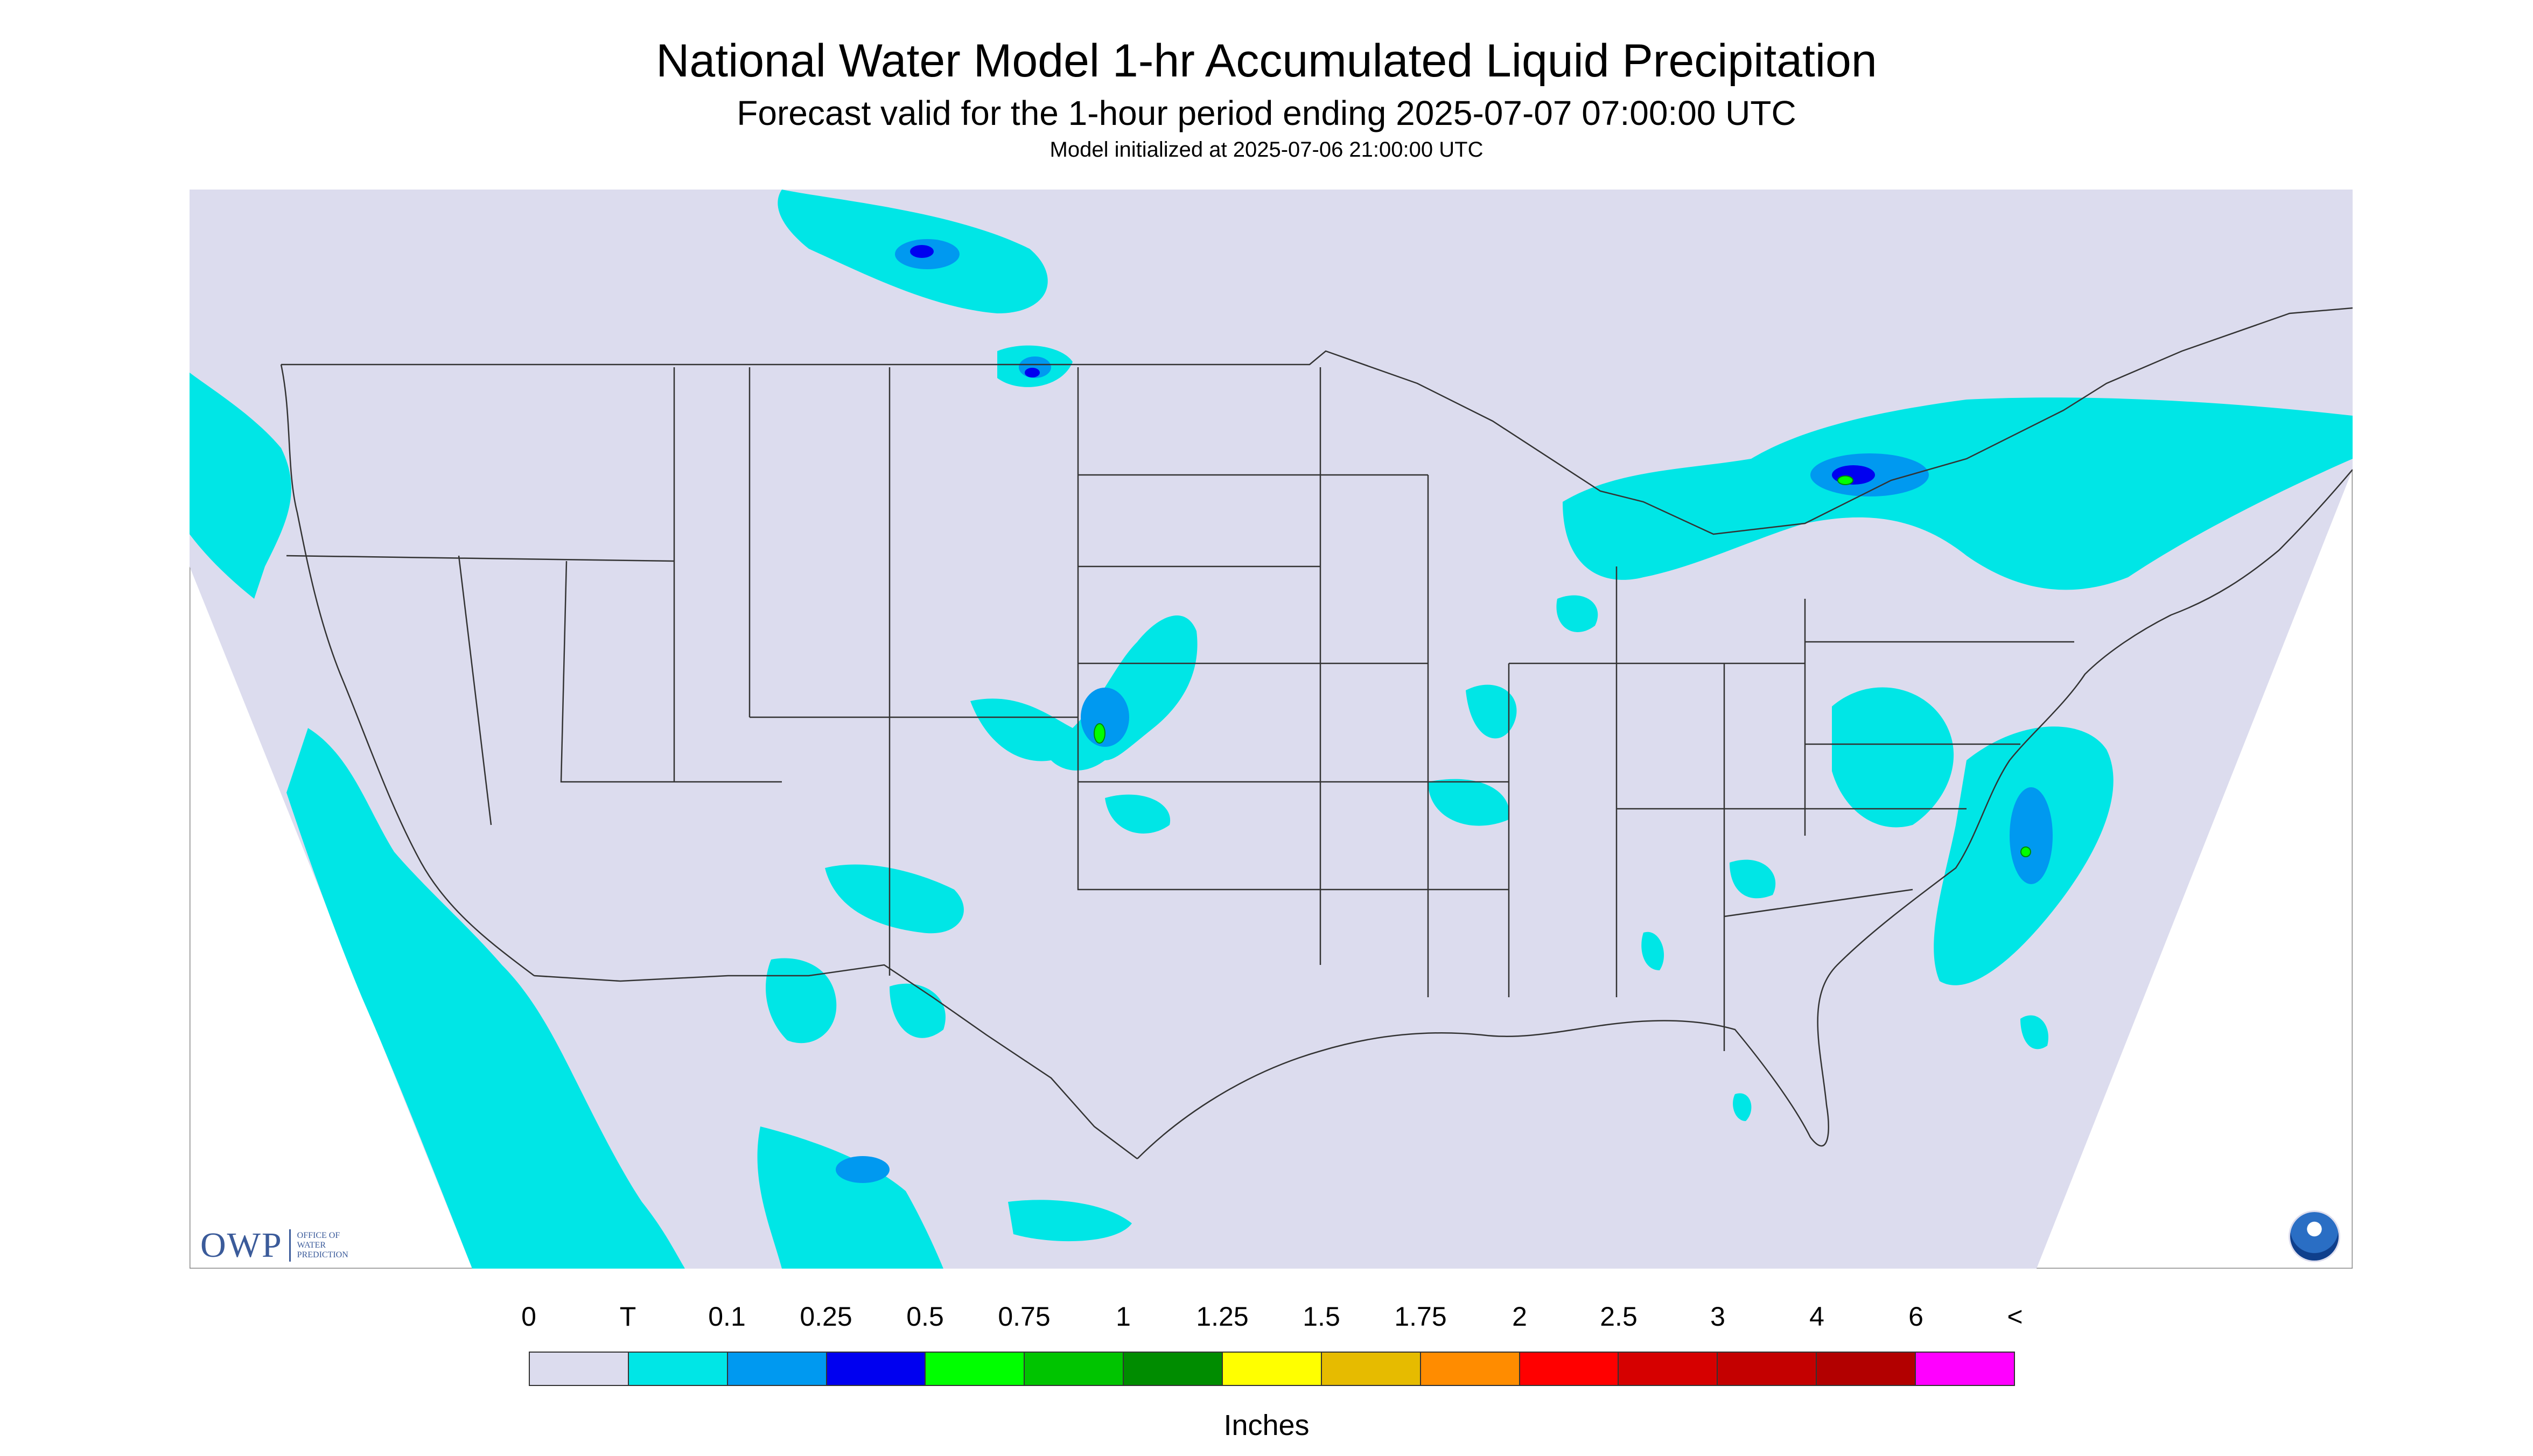 Image resolution: width=2533 pixels, height=1456 pixels. I want to click on owp-logo-line: WATER, so click(312, 1245).